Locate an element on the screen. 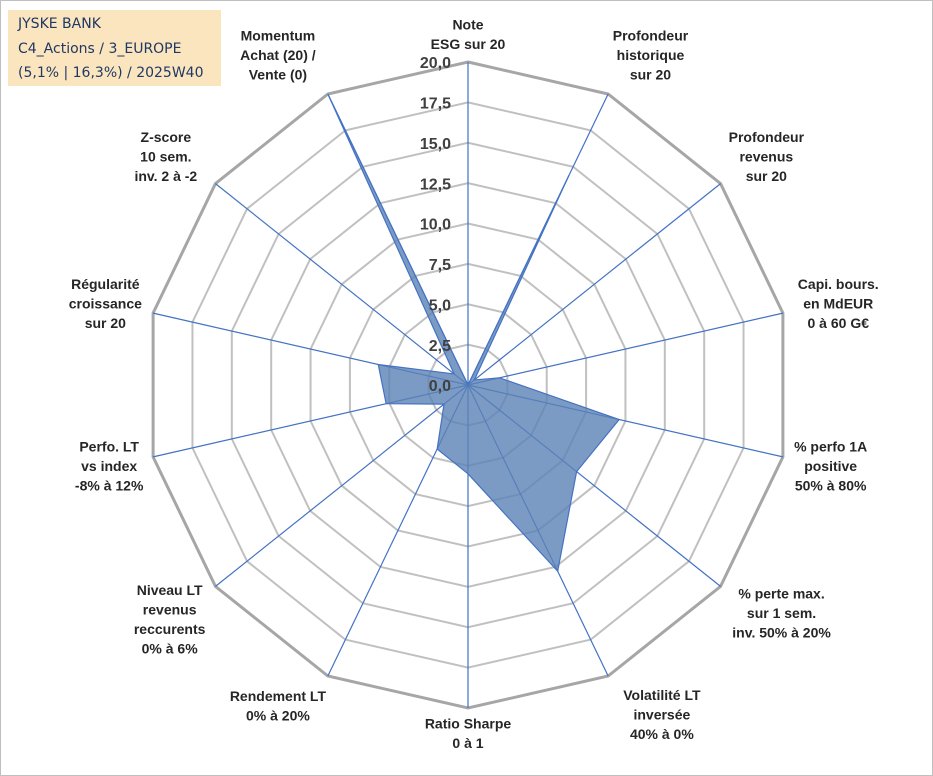  axis-label-line: -8% à 12% is located at coordinates (109, 486).